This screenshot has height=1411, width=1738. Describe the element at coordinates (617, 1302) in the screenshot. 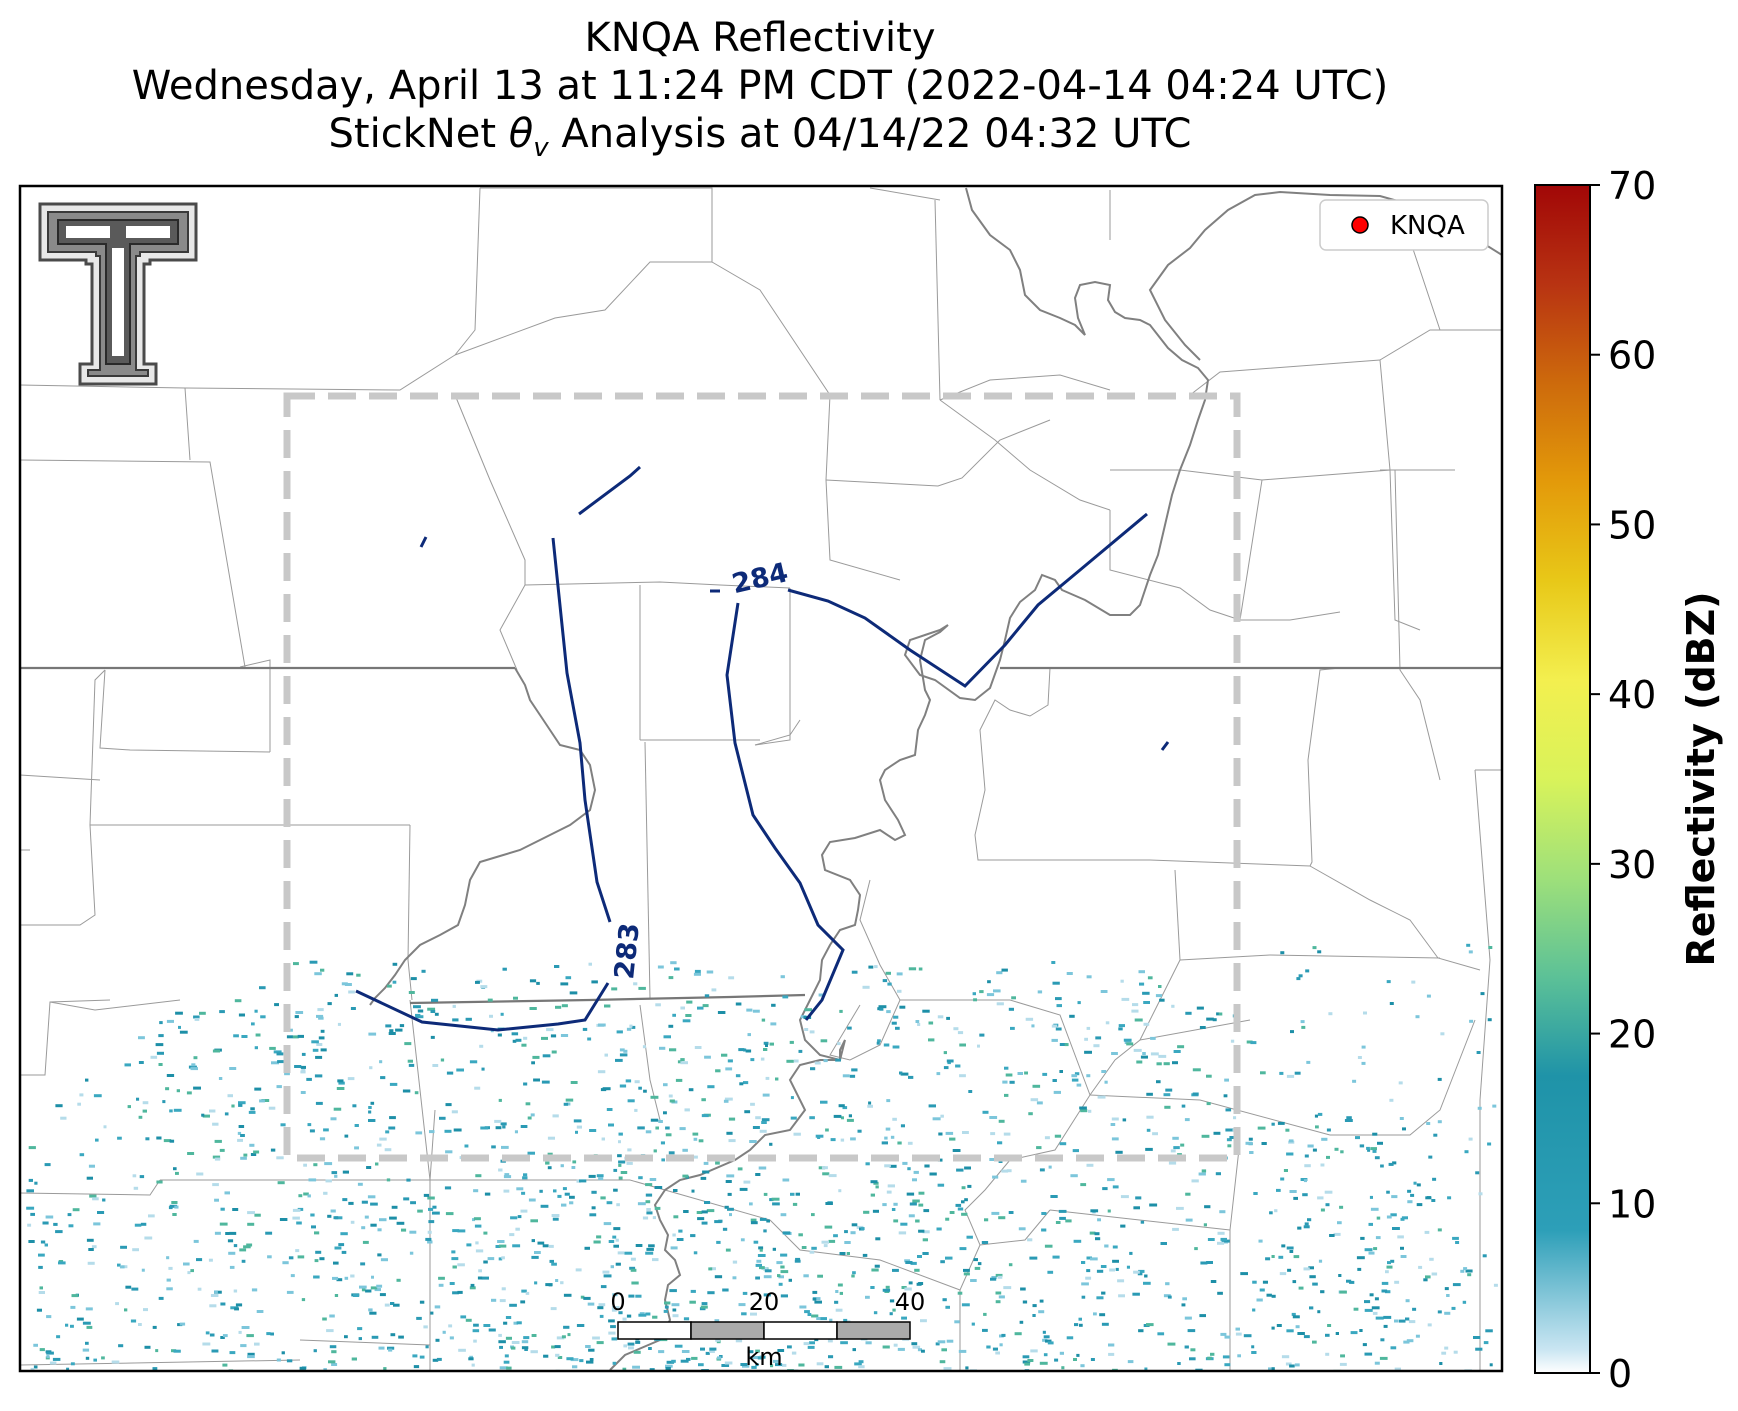

I see `scale-tick-0: 0` at that location.